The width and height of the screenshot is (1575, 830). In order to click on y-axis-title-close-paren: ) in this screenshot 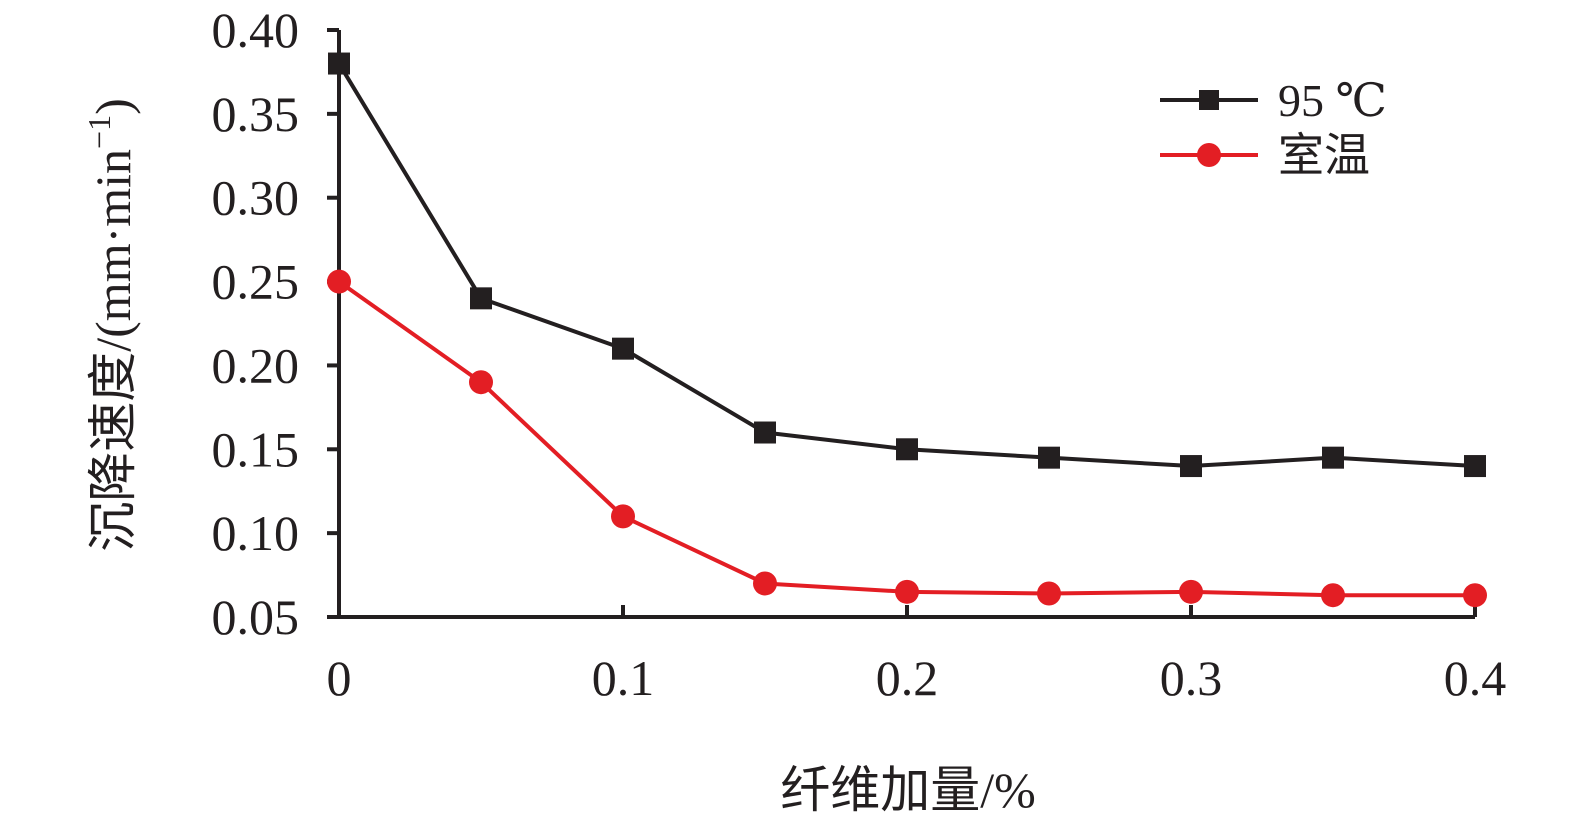, I will do `click(113, 106)`.